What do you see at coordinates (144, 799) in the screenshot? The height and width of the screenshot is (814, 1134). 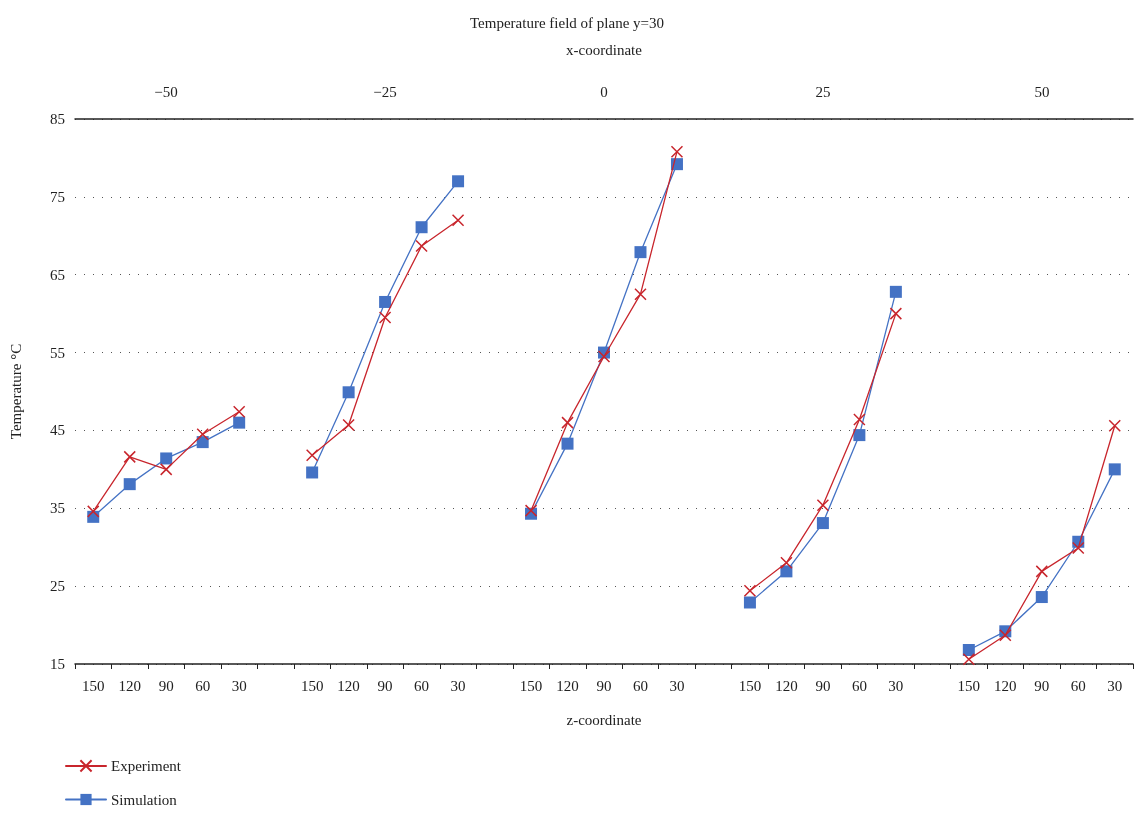 I see `legend-label: Simulation` at bounding box center [144, 799].